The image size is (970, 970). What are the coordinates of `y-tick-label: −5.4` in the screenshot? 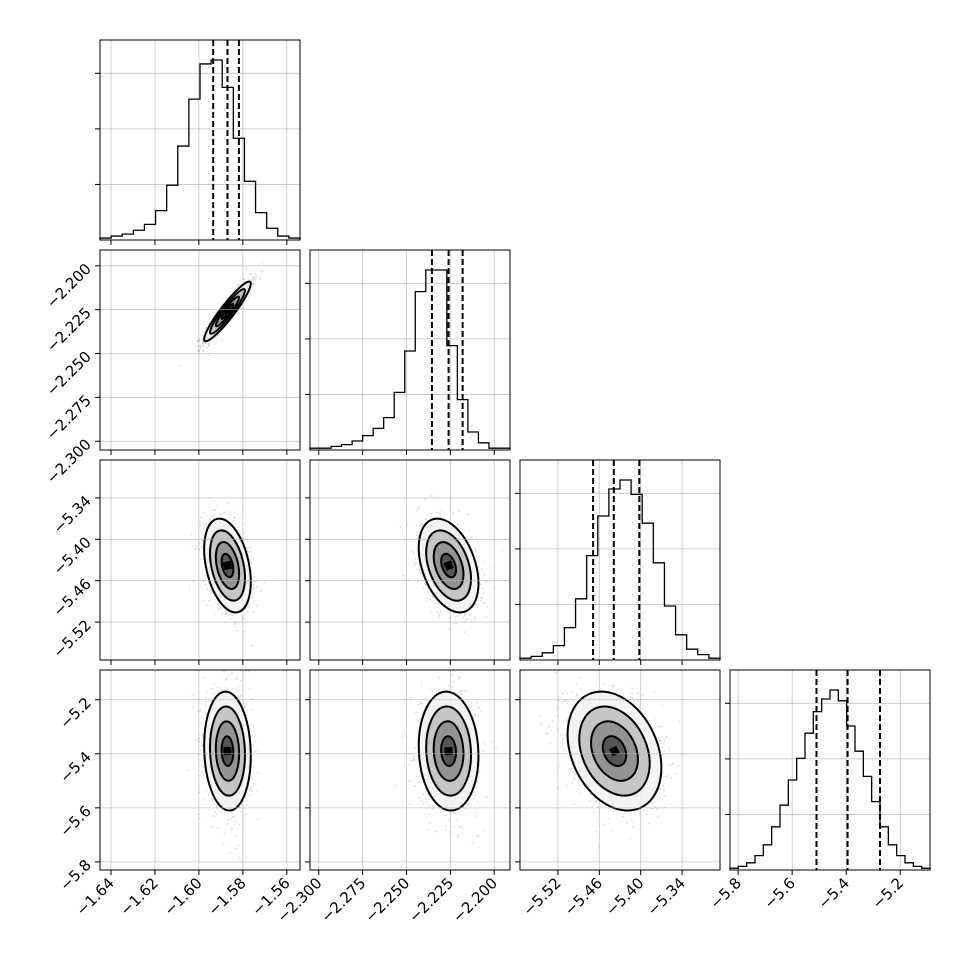 It's located at (75, 767).